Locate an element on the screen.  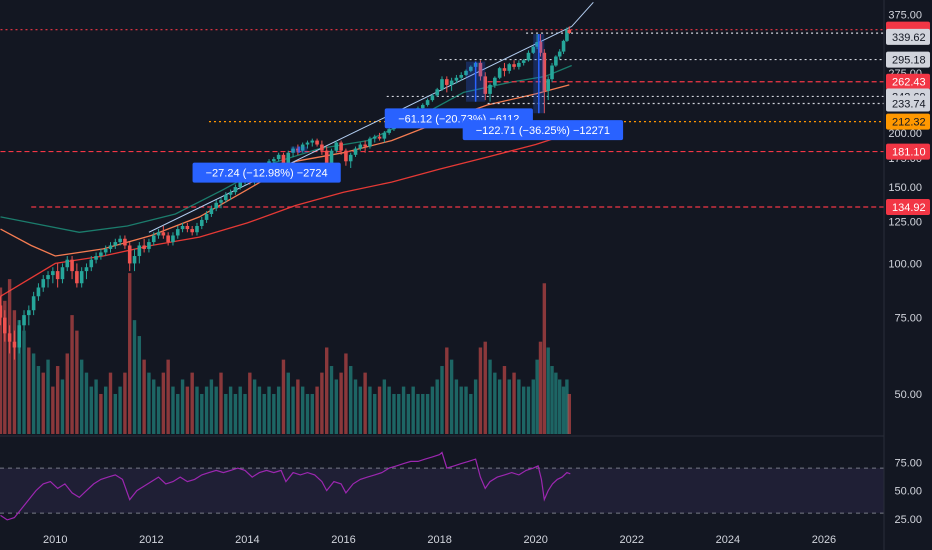
rsi-band-fill is located at coordinates (442, 491).